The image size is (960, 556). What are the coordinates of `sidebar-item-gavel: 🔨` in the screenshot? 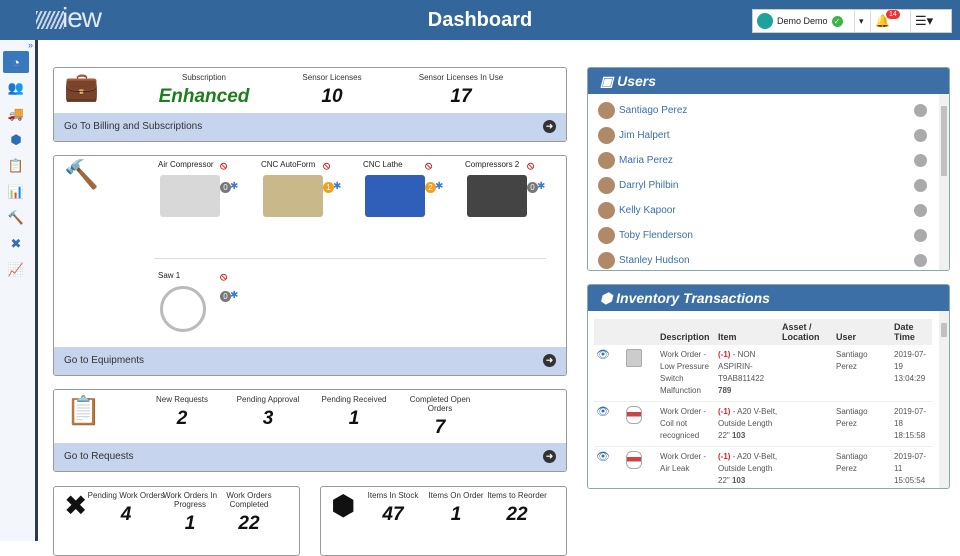 It's located at (16, 218).